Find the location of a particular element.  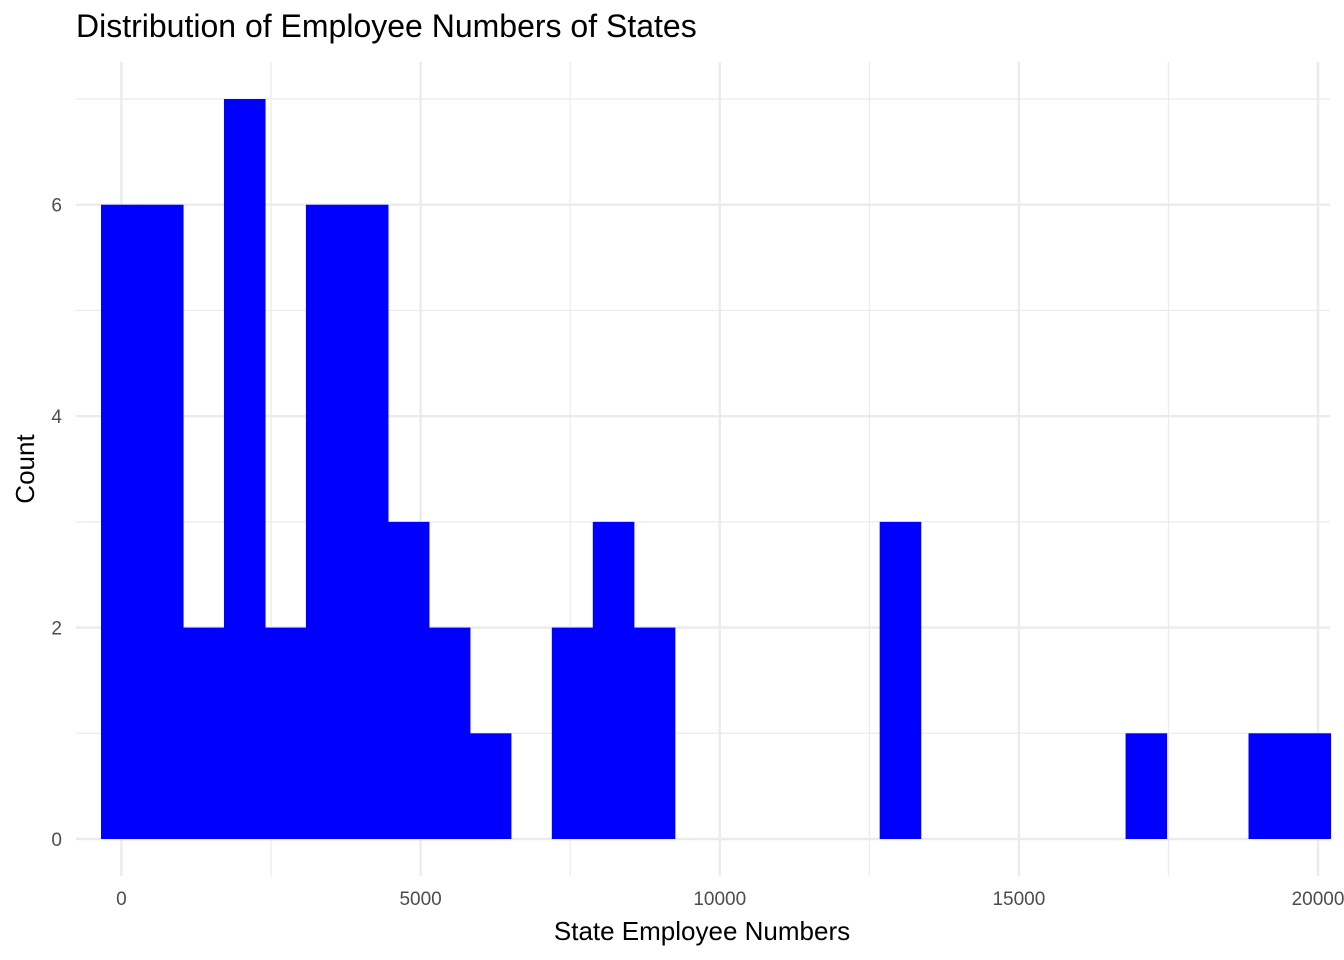

x-axis-ticks: 0 5000 10000 15000 20000 is located at coordinates (730, 899).